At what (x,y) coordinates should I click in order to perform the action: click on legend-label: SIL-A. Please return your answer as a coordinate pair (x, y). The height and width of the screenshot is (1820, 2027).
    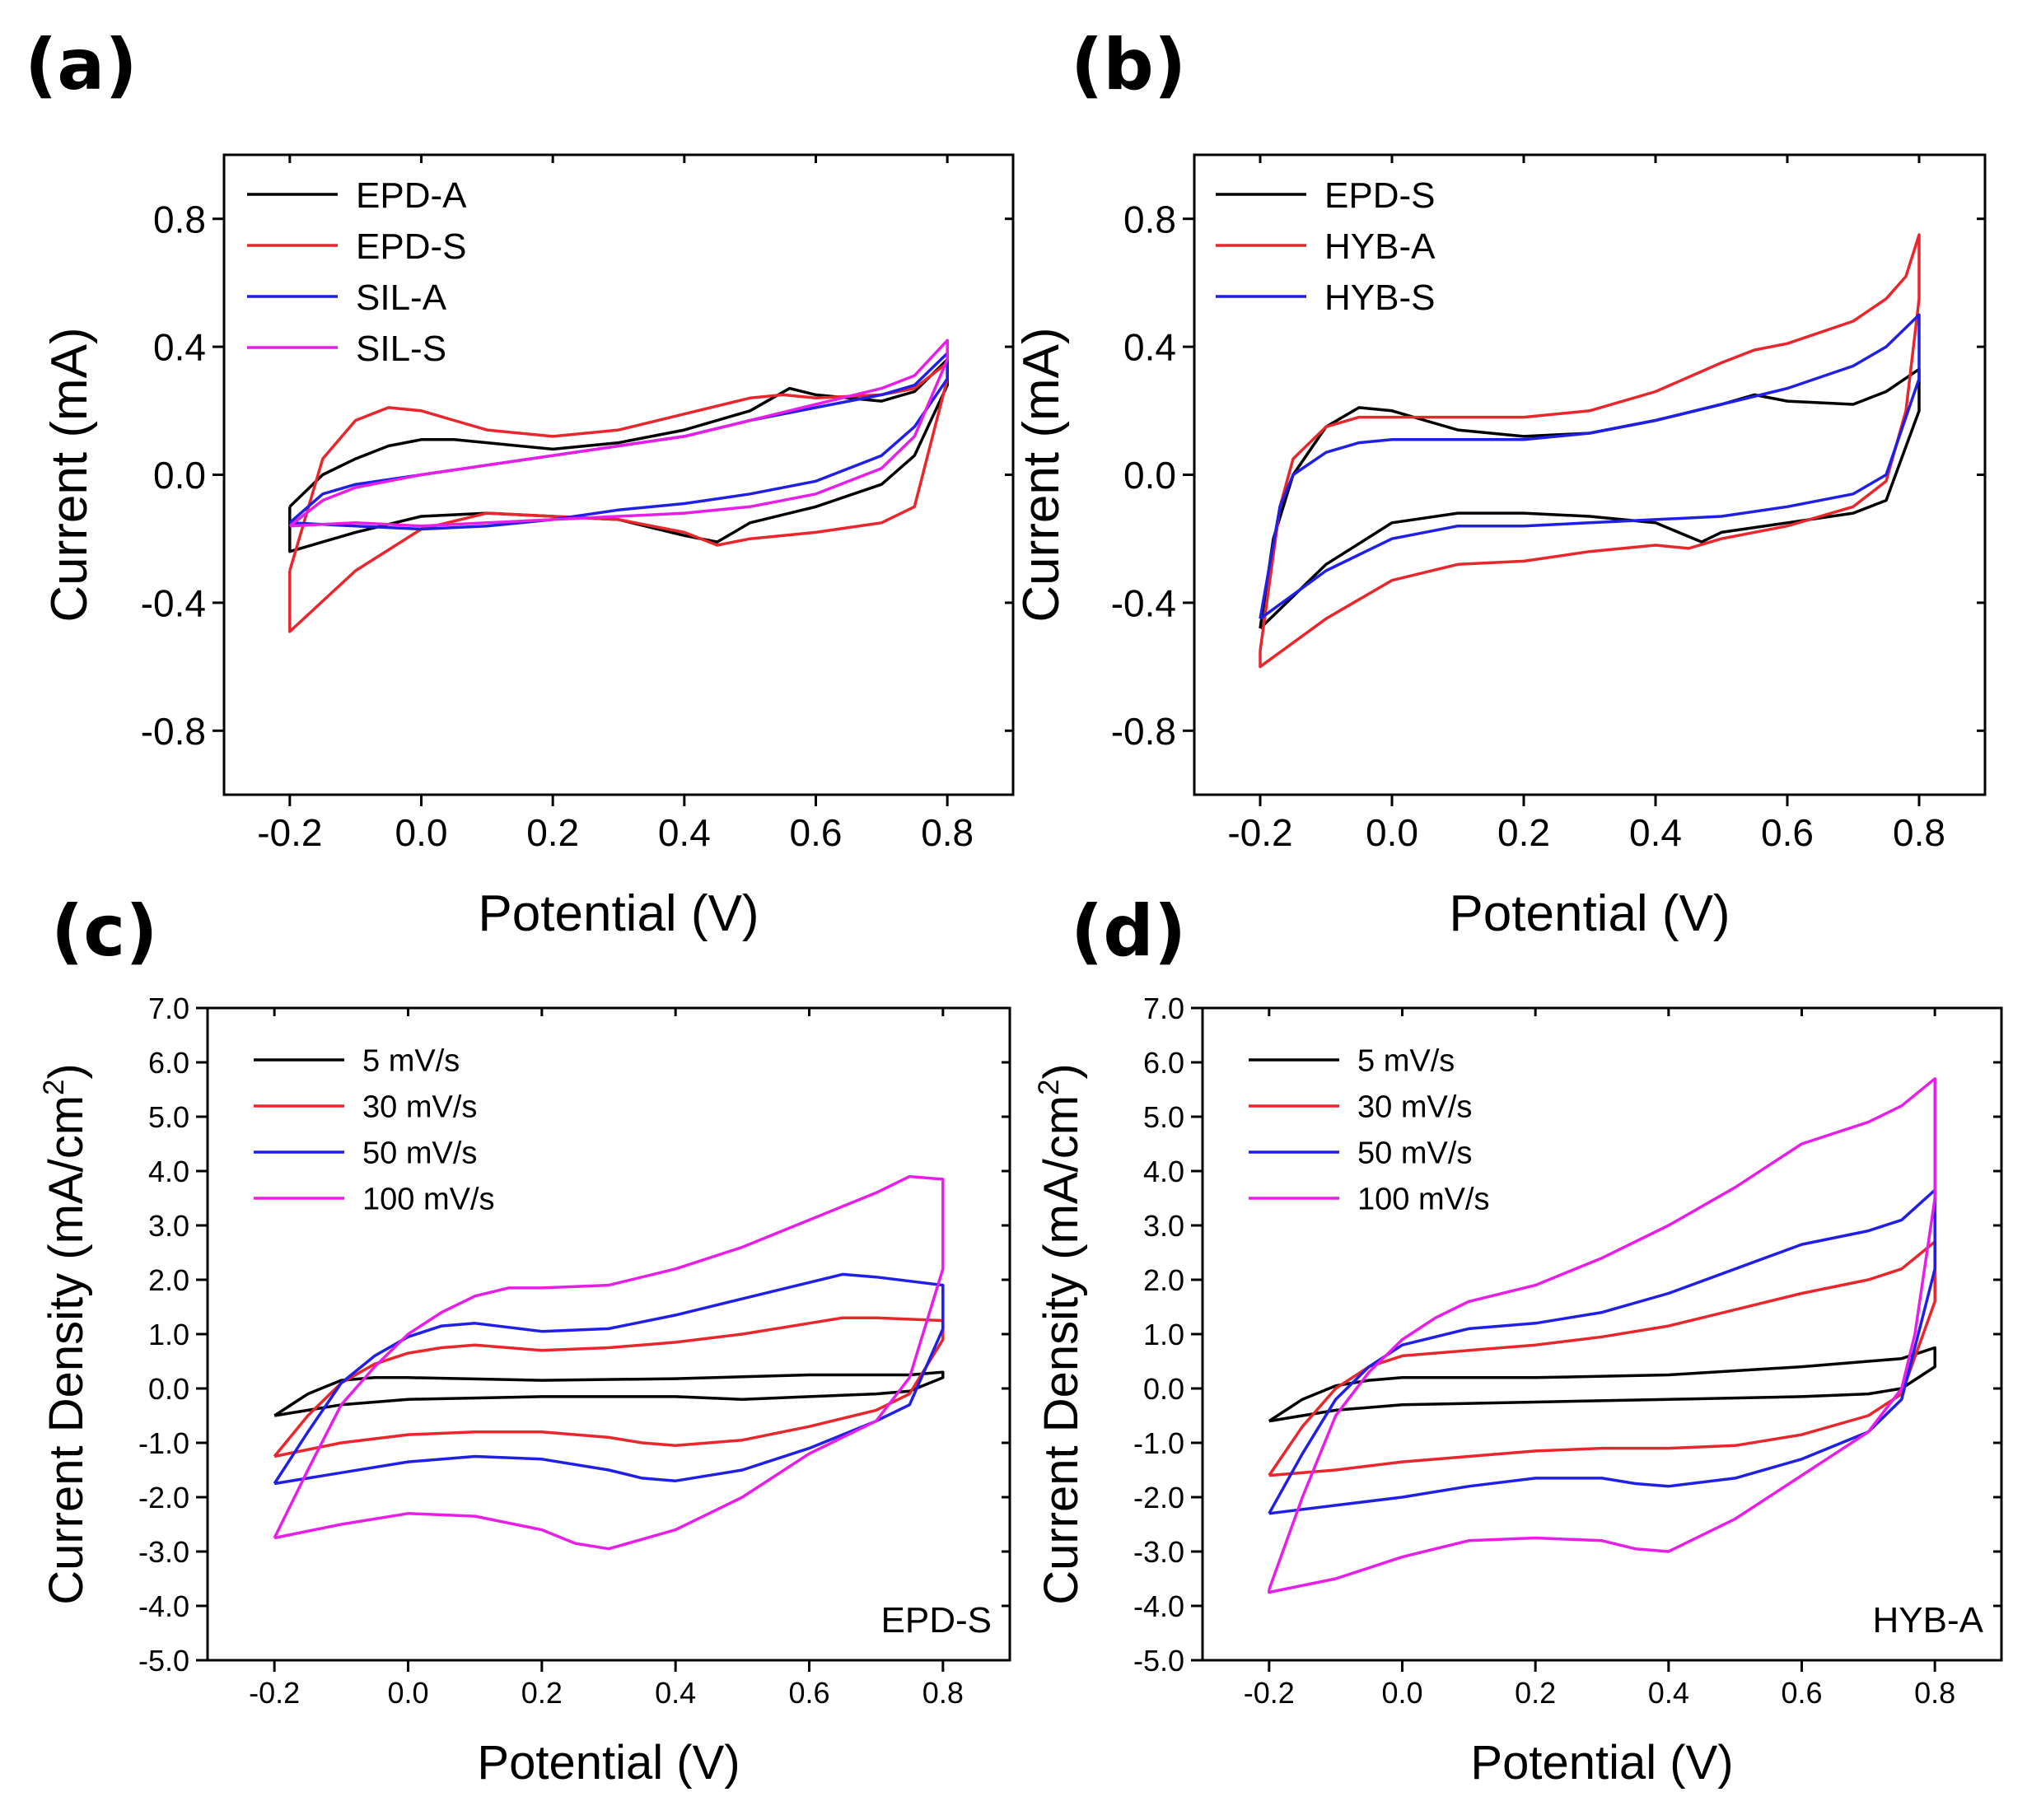
    Looking at the image, I should click on (401, 298).